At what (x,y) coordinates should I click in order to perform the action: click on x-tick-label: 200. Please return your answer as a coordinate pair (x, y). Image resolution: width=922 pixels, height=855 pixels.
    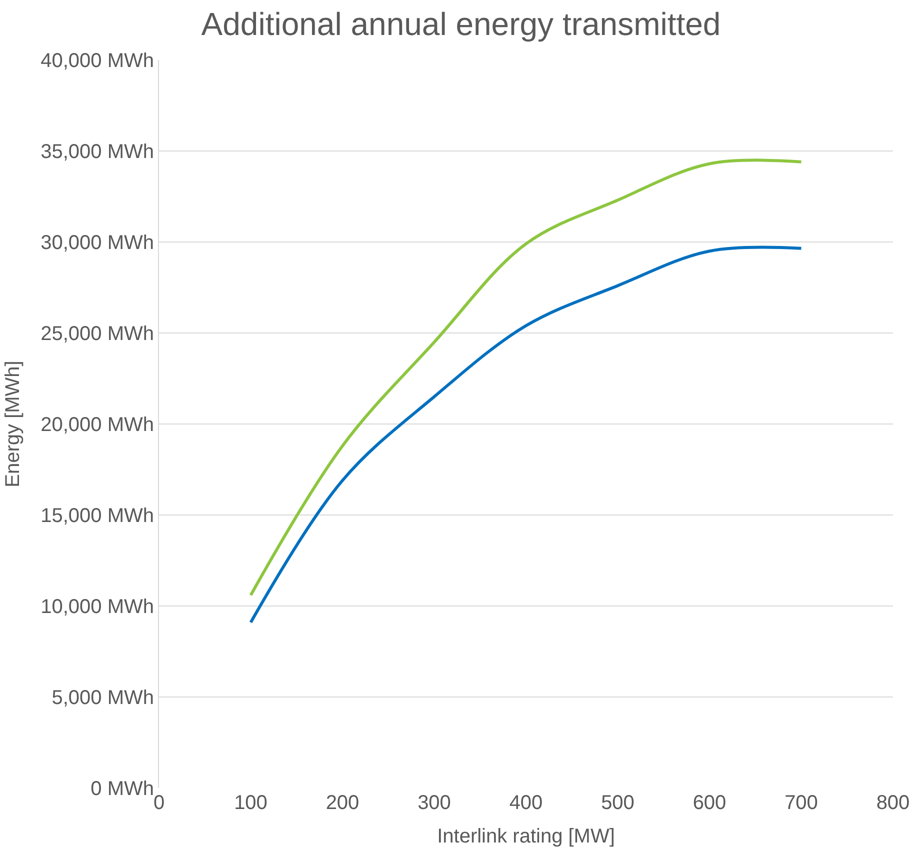
    Looking at the image, I should click on (343, 803).